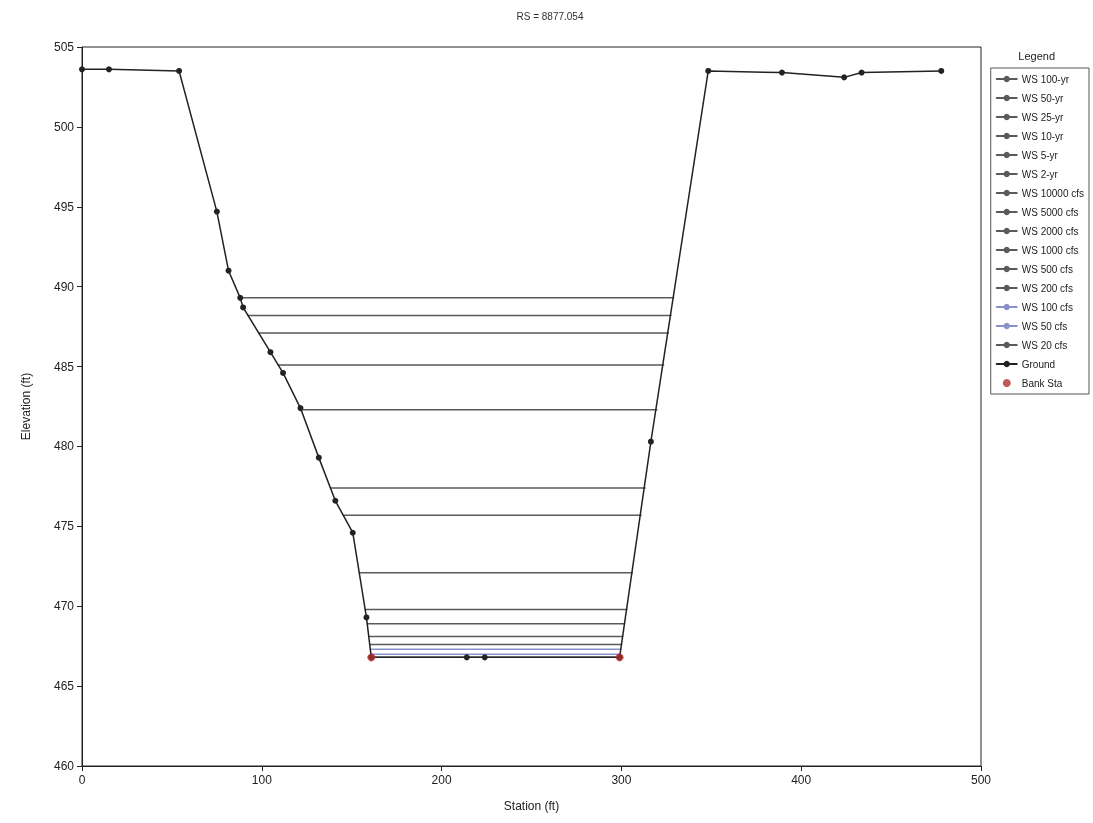 This screenshot has height=823, width=1093. Describe the element at coordinates (1050, 212) in the screenshot. I see `legend-label: WS 5000 cfs` at that location.